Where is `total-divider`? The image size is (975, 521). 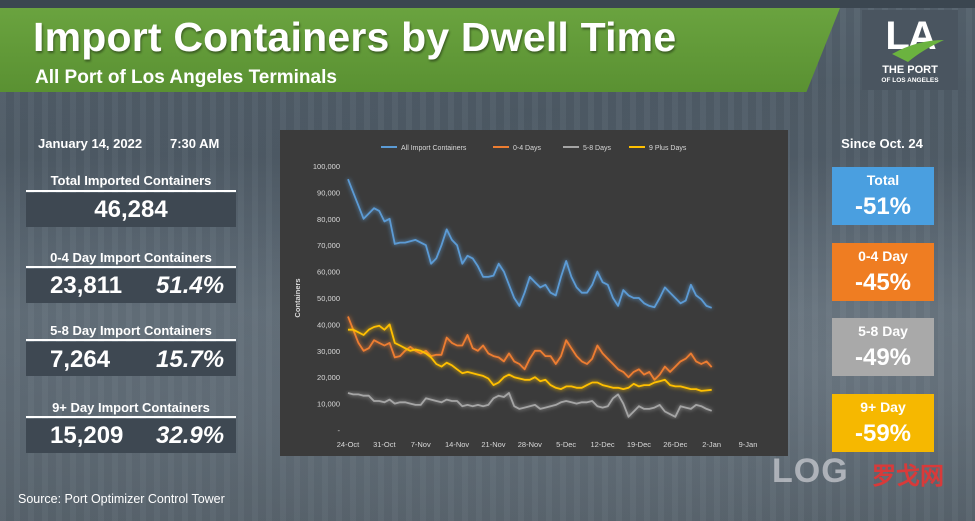
total-divider is located at coordinates (131, 191).